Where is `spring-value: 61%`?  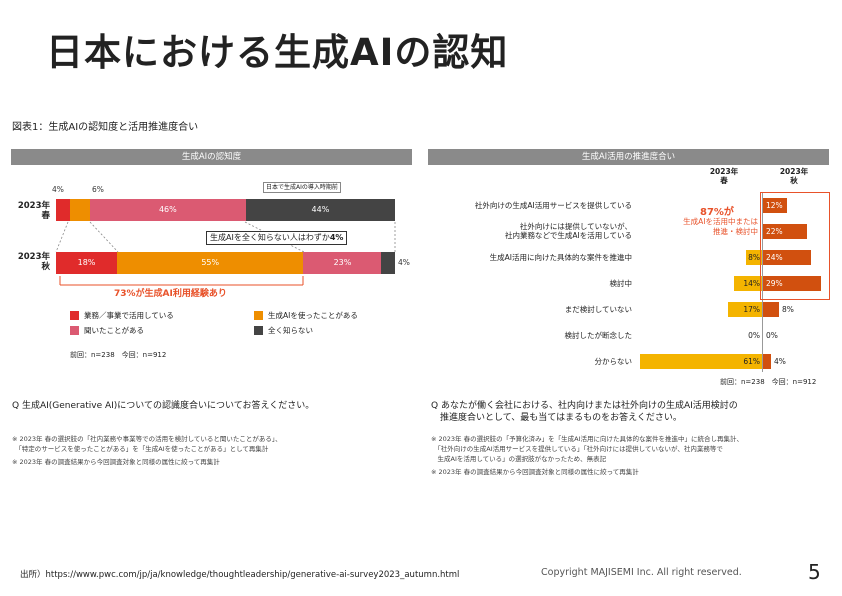
spring-value: 61% is located at coordinates (751, 361).